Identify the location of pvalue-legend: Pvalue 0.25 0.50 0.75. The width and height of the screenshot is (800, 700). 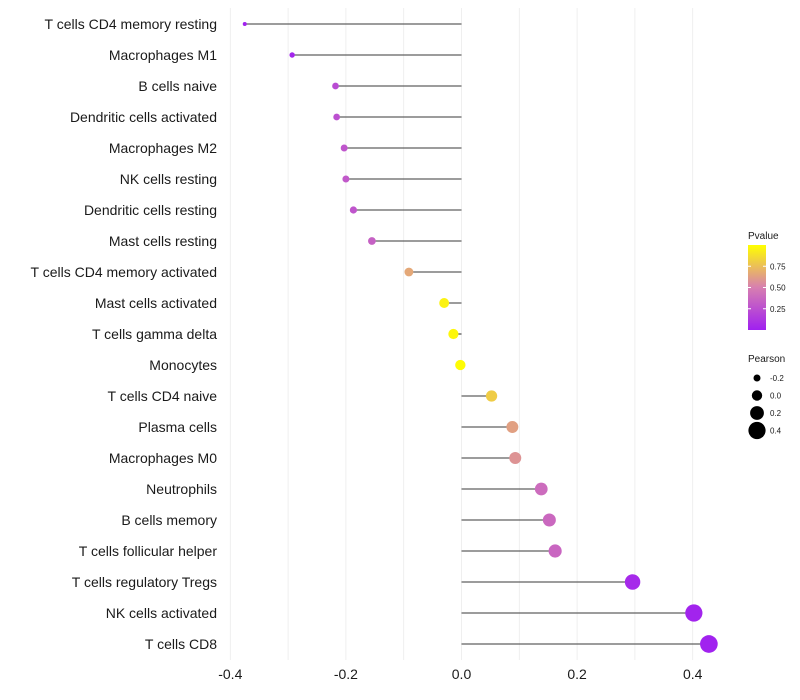
(767, 280).